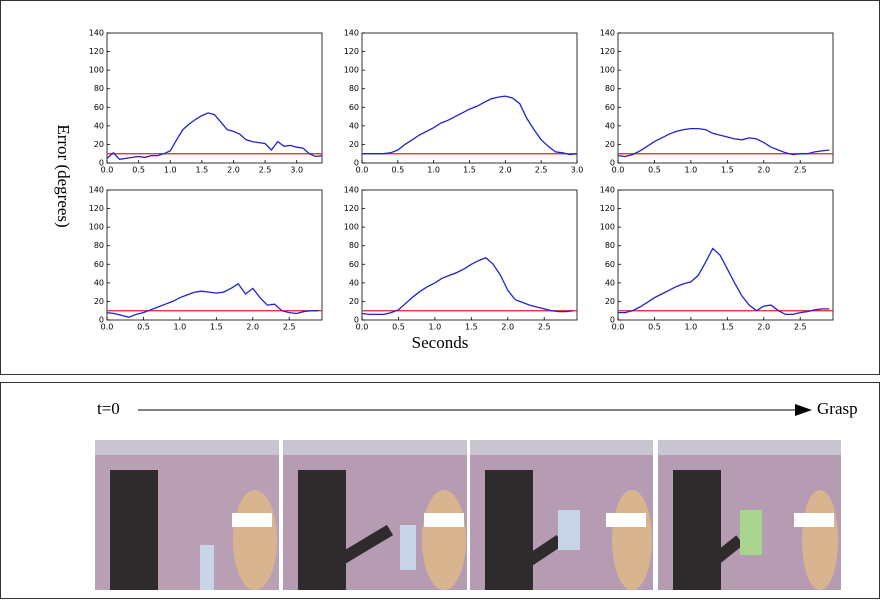 The width and height of the screenshot is (881, 600). I want to click on arrow-head, so click(803, 410).